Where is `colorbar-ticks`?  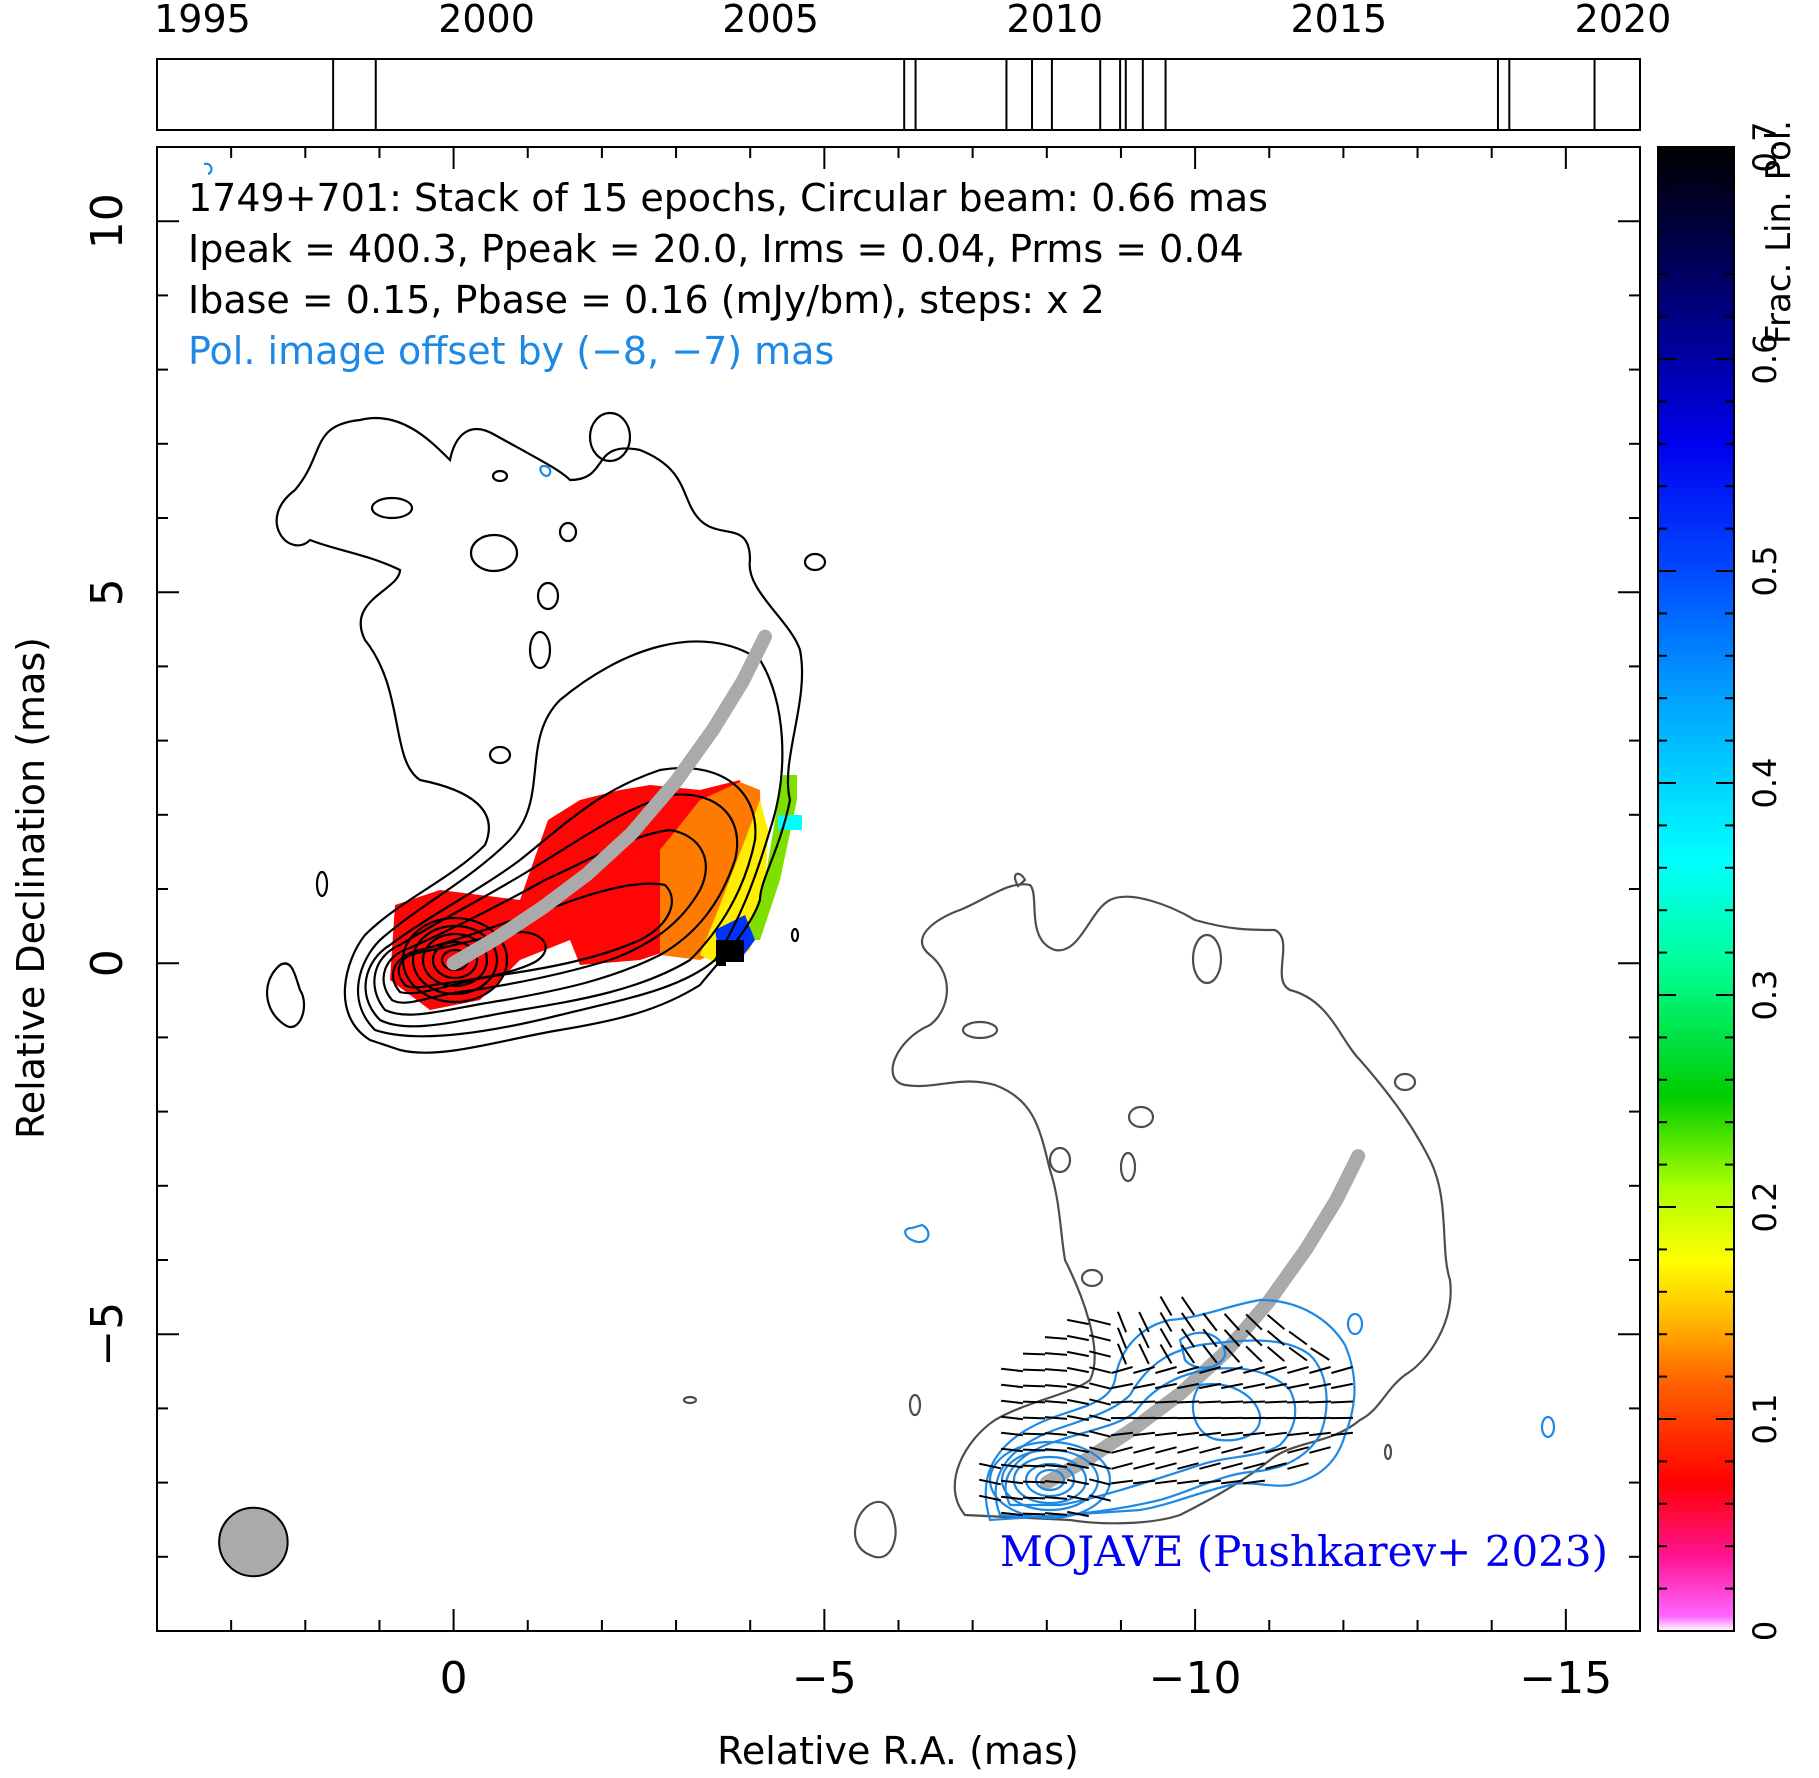 colorbar-ticks is located at coordinates (1696, 889).